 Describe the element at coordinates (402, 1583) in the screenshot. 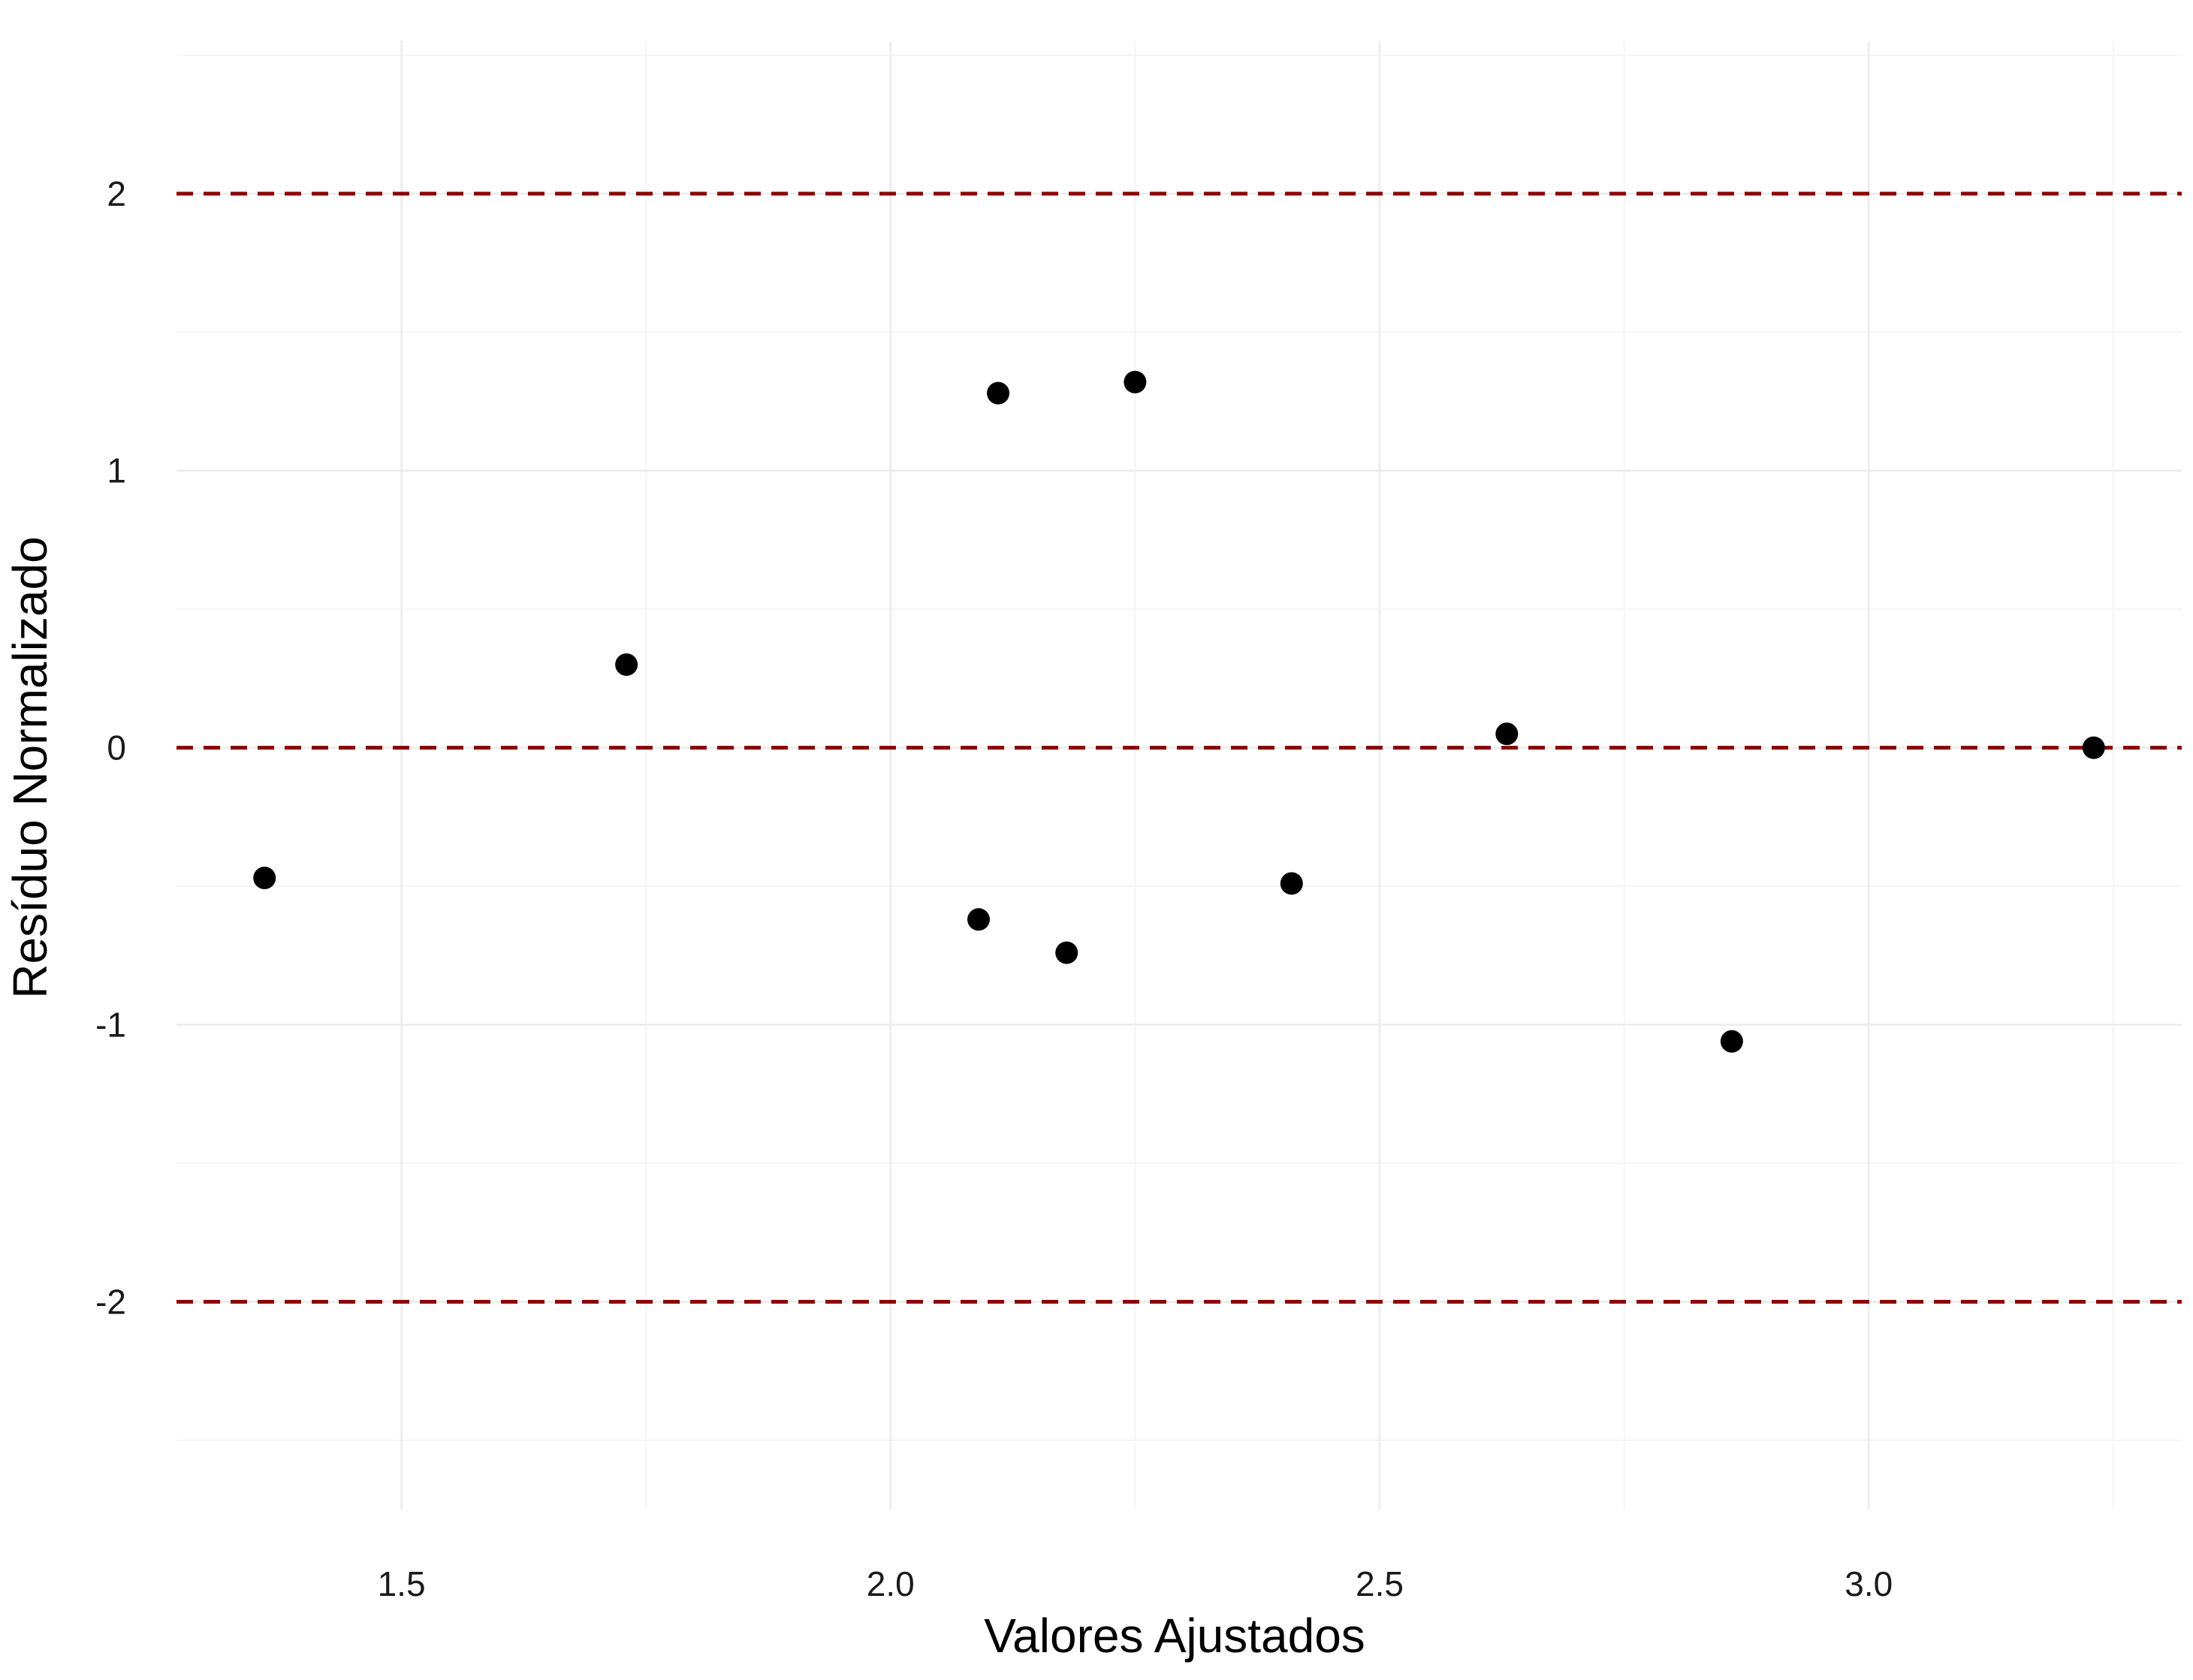

I see `x-tick-label: 1.5` at that location.